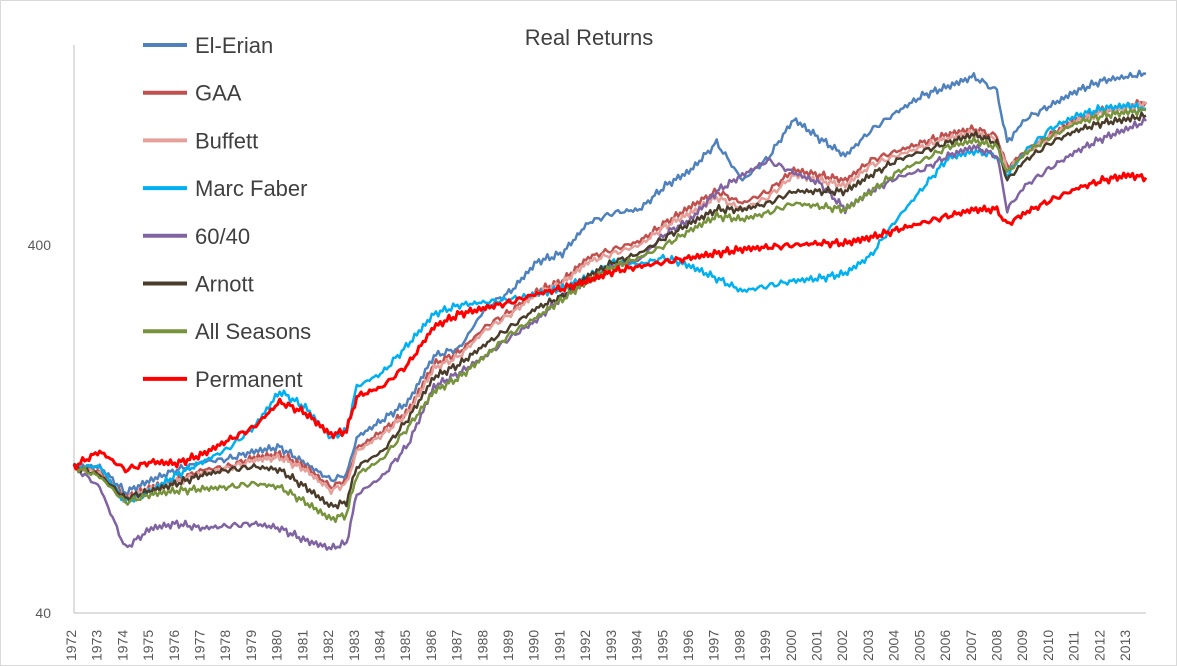  Describe the element at coordinates (40, 429) in the screenshot. I see `y-axis-ticks: 40 400` at that location.